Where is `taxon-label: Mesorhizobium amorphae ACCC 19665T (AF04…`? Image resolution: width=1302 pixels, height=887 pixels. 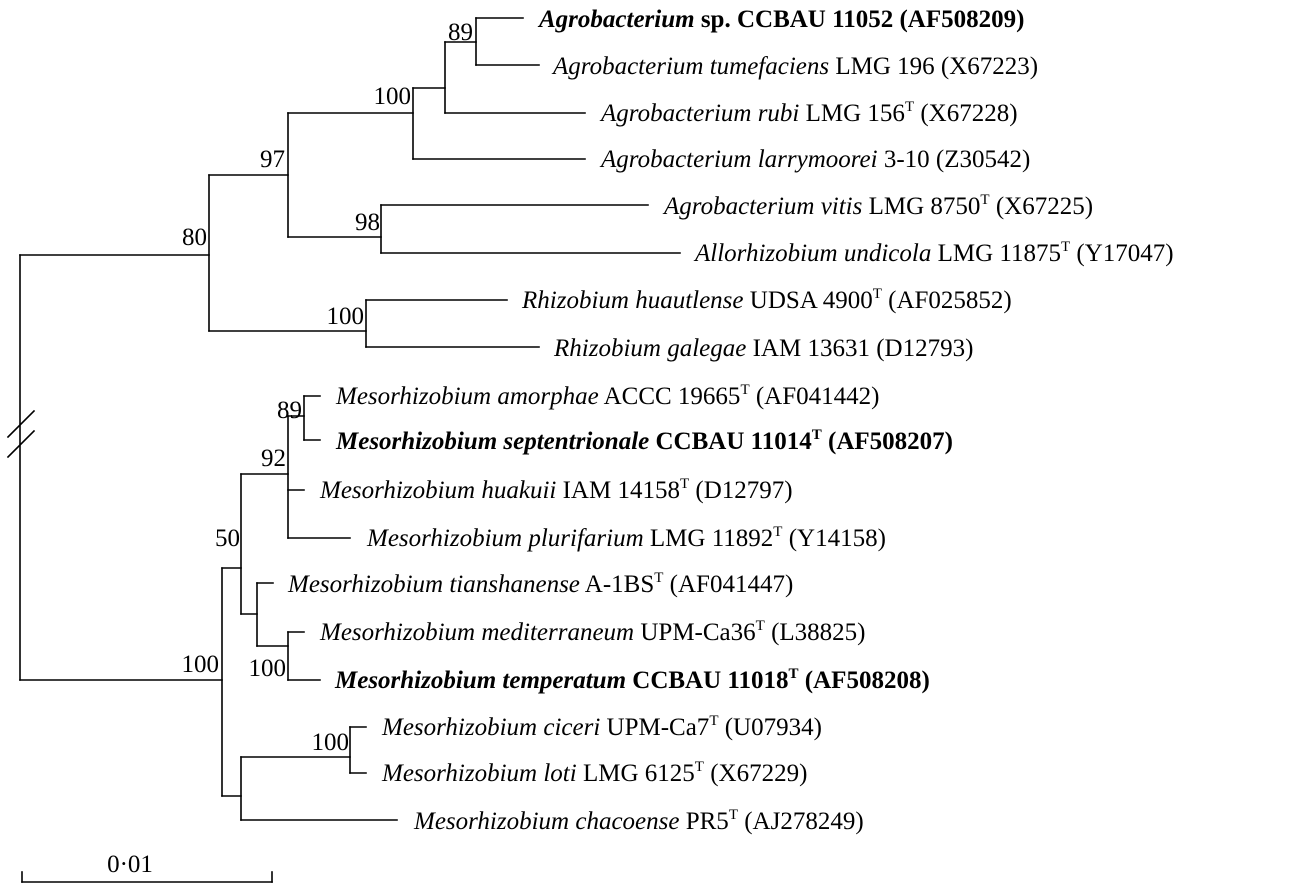 taxon-label: Mesorhizobium amorphae ACCC 19665T (AF04… is located at coordinates (607, 396).